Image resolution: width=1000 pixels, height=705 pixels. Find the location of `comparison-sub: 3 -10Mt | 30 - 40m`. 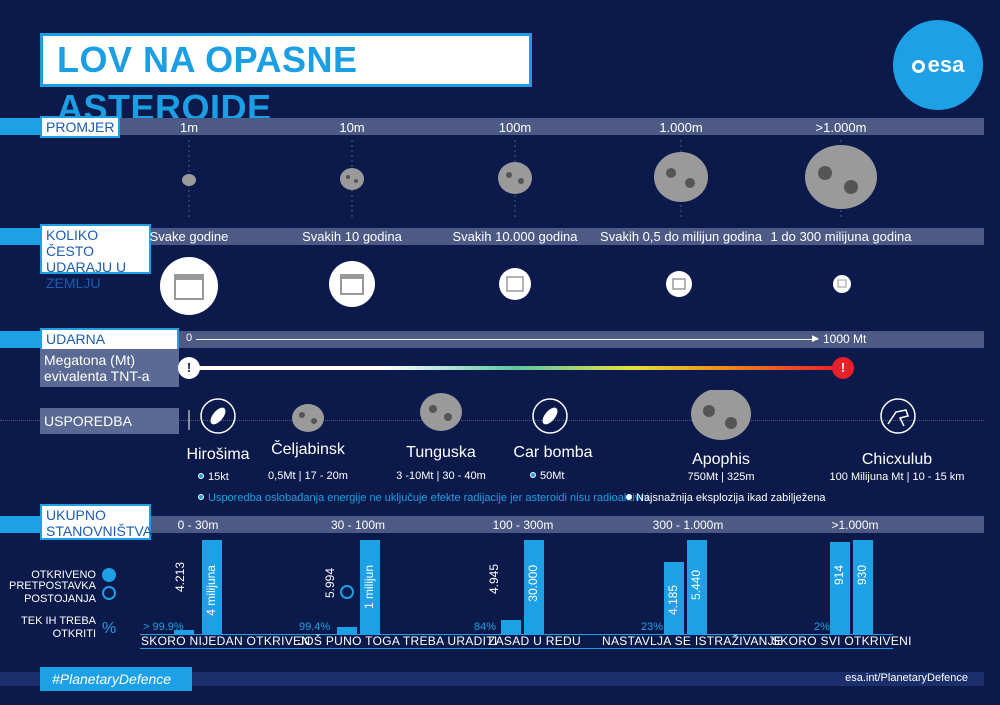

comparison-sub: 3 -10Mt | 30 - 40m is located at coordinates (441, 476).